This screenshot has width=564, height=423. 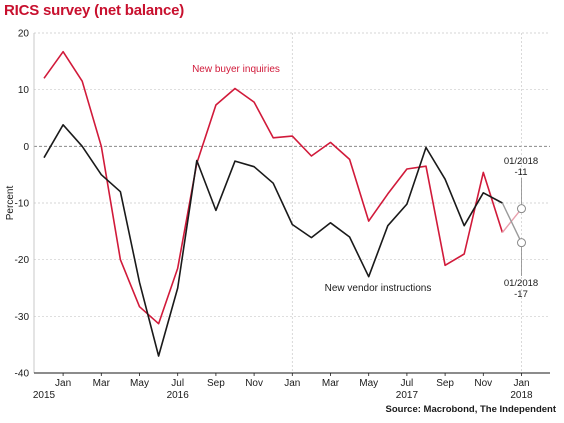 What do you see at coordinates (407, 395) in the screenshot?
I see `year-label: 2017` at bounding box center [407, 395].